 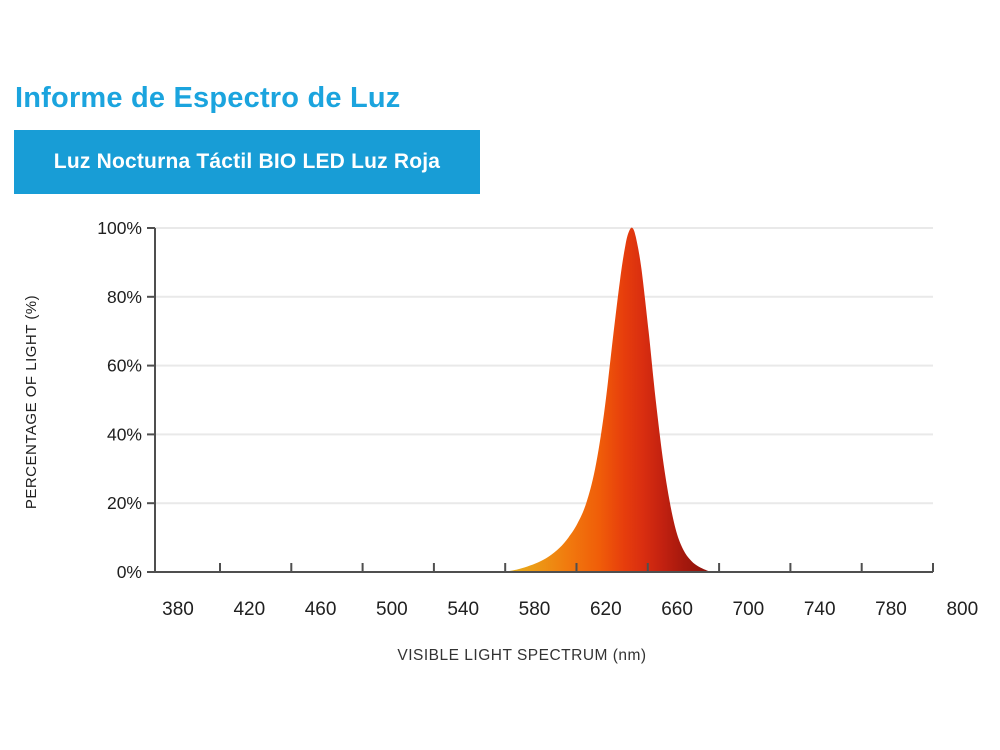 I want to click on x-tick-label: 460, so click(x=321, y=609).